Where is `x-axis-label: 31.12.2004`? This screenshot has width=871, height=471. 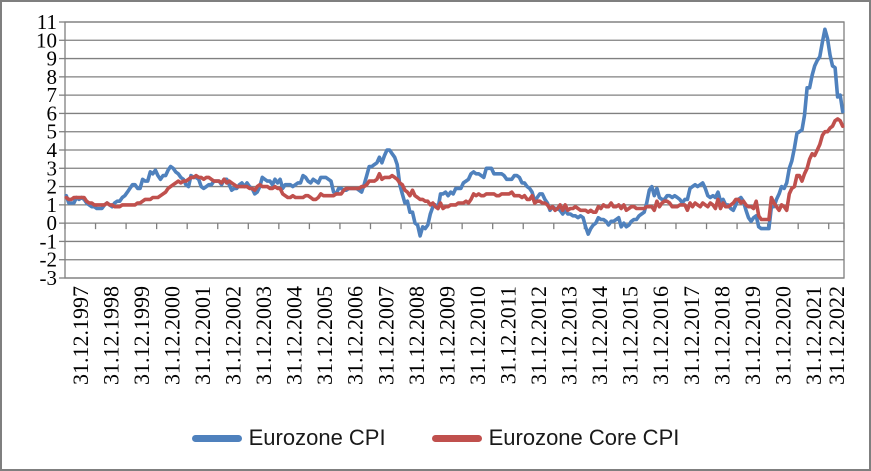 x-axis-label: 31.12.2004 is located at coordinates (294, 335).